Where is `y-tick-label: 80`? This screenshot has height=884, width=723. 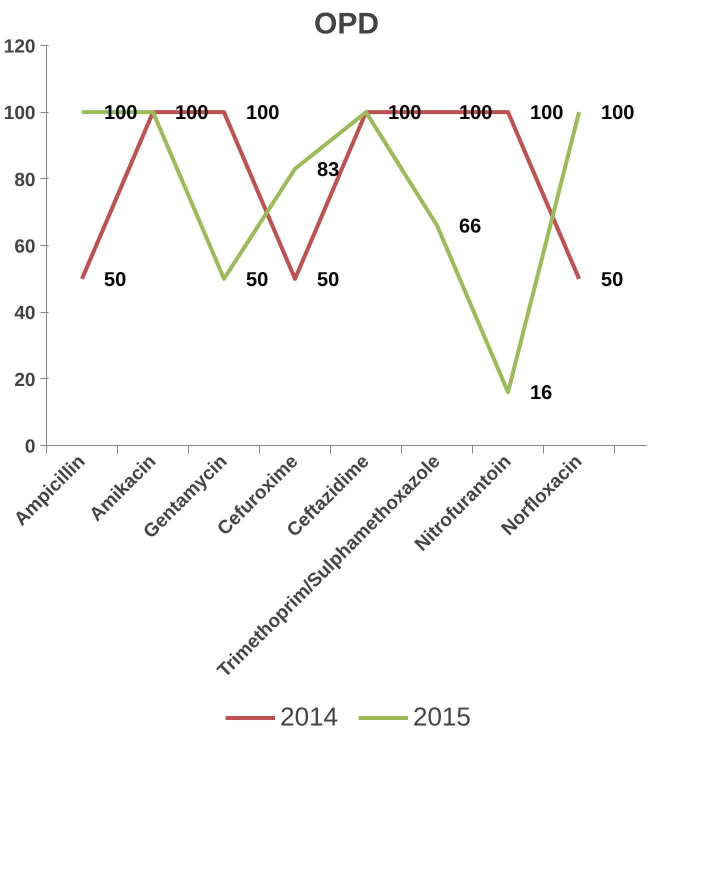
y-tick-label: 80 is located at coordinates (25, 180).